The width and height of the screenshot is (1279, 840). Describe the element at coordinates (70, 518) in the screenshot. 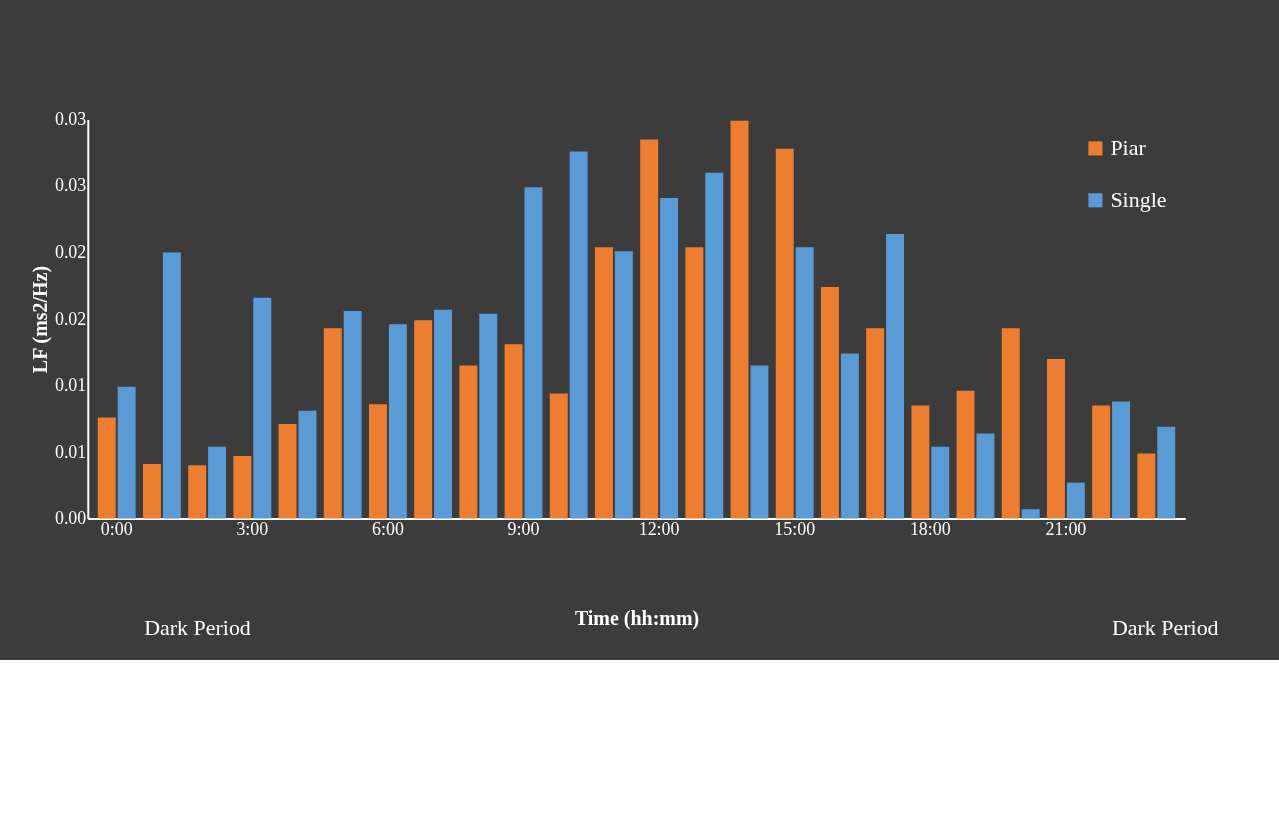

I see `y-tick-label: 0.00` at that location.